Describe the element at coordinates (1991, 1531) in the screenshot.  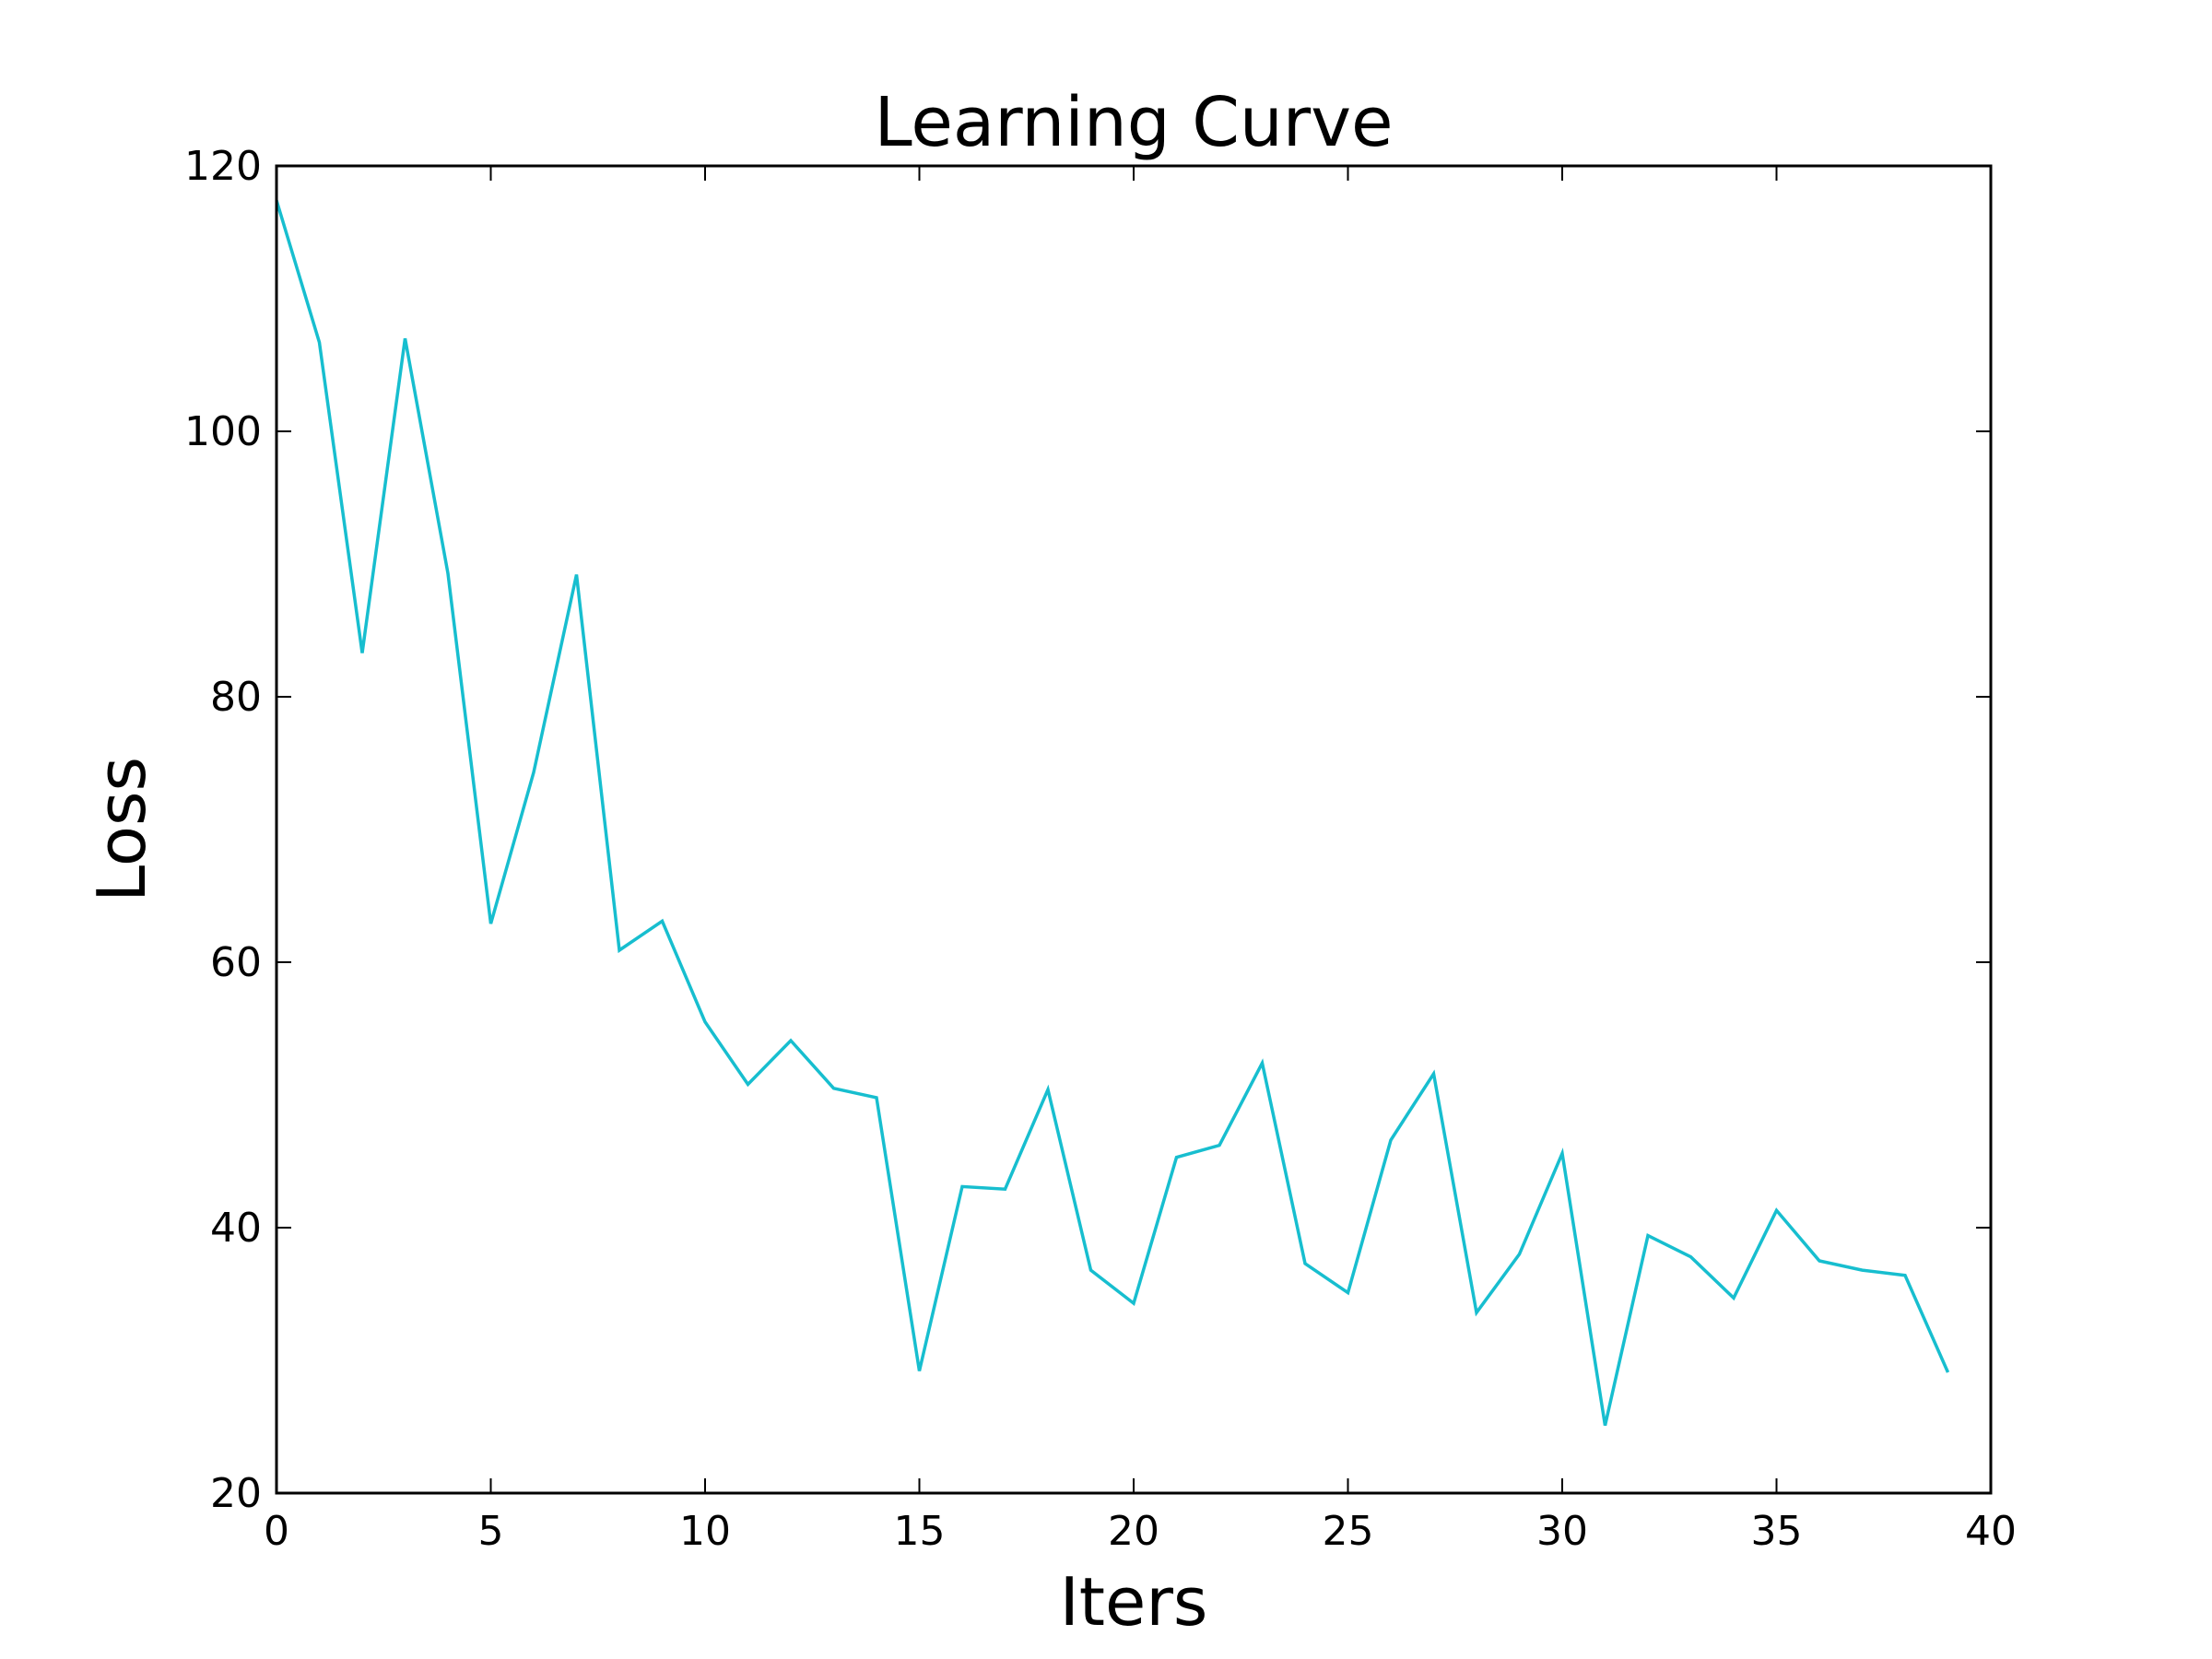
I see `x-tick-label: 40` at that location.